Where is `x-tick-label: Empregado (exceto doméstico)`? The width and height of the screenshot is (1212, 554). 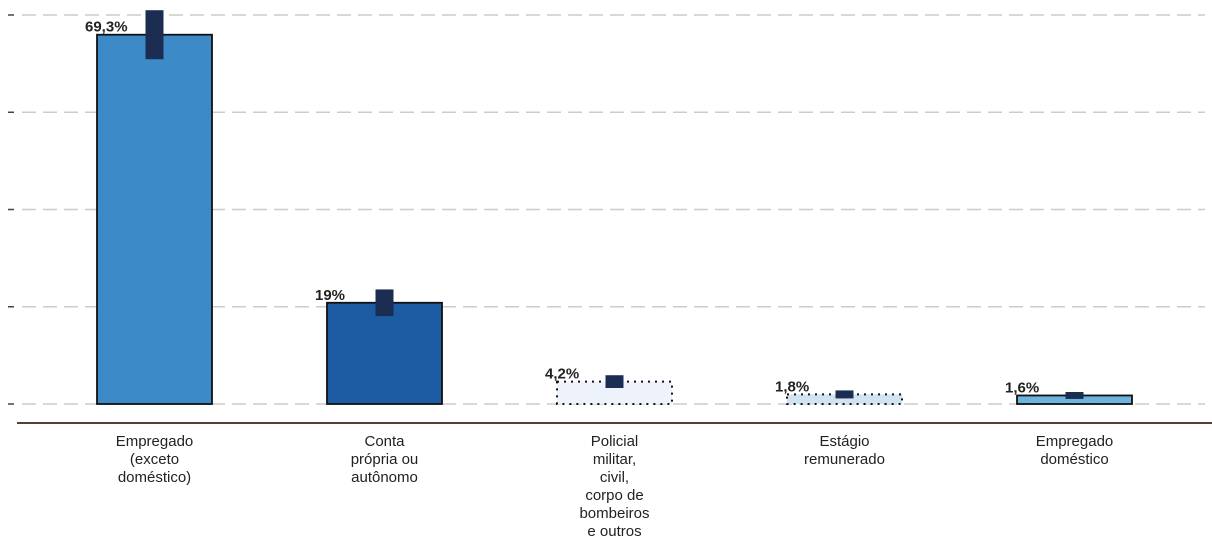
x-tick-label: Empregado (exceto doméstico) is located at coordinates (154, 459).